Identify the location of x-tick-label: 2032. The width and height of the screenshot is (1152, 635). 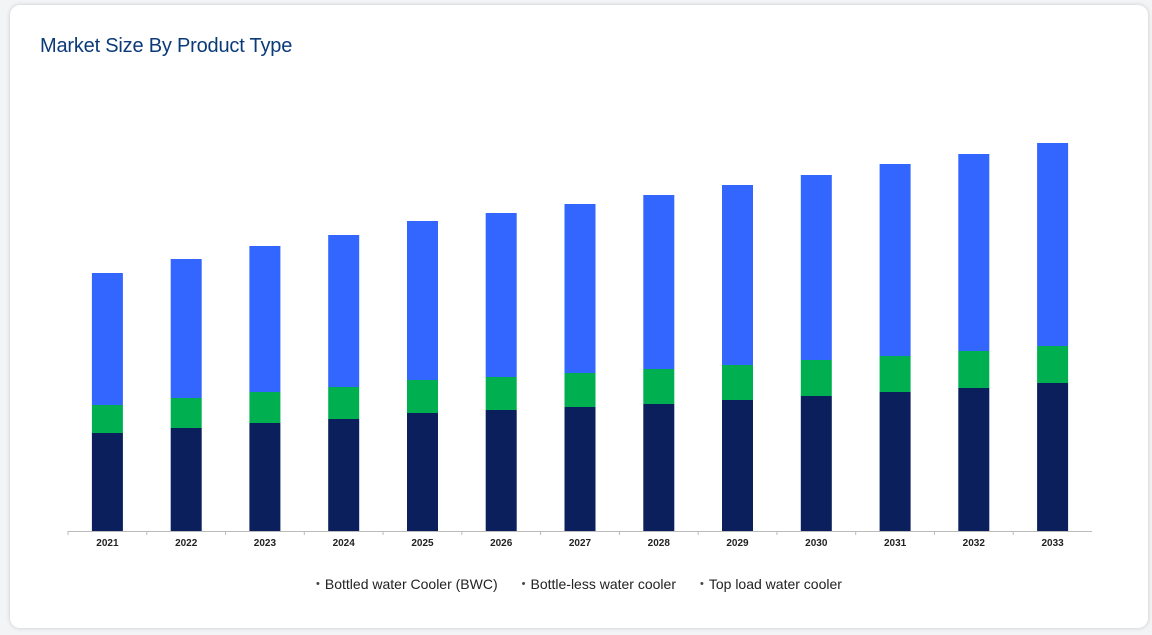
(974, 543).